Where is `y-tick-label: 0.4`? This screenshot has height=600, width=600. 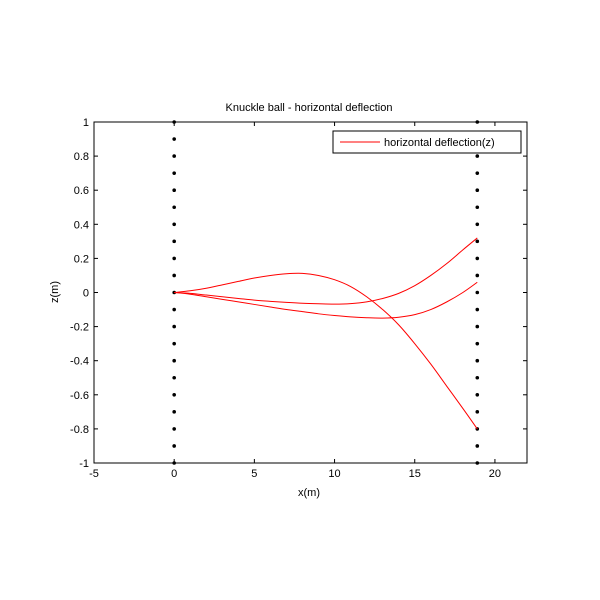 y-tick-label: 0.4 is located at coordinates (81, 225).